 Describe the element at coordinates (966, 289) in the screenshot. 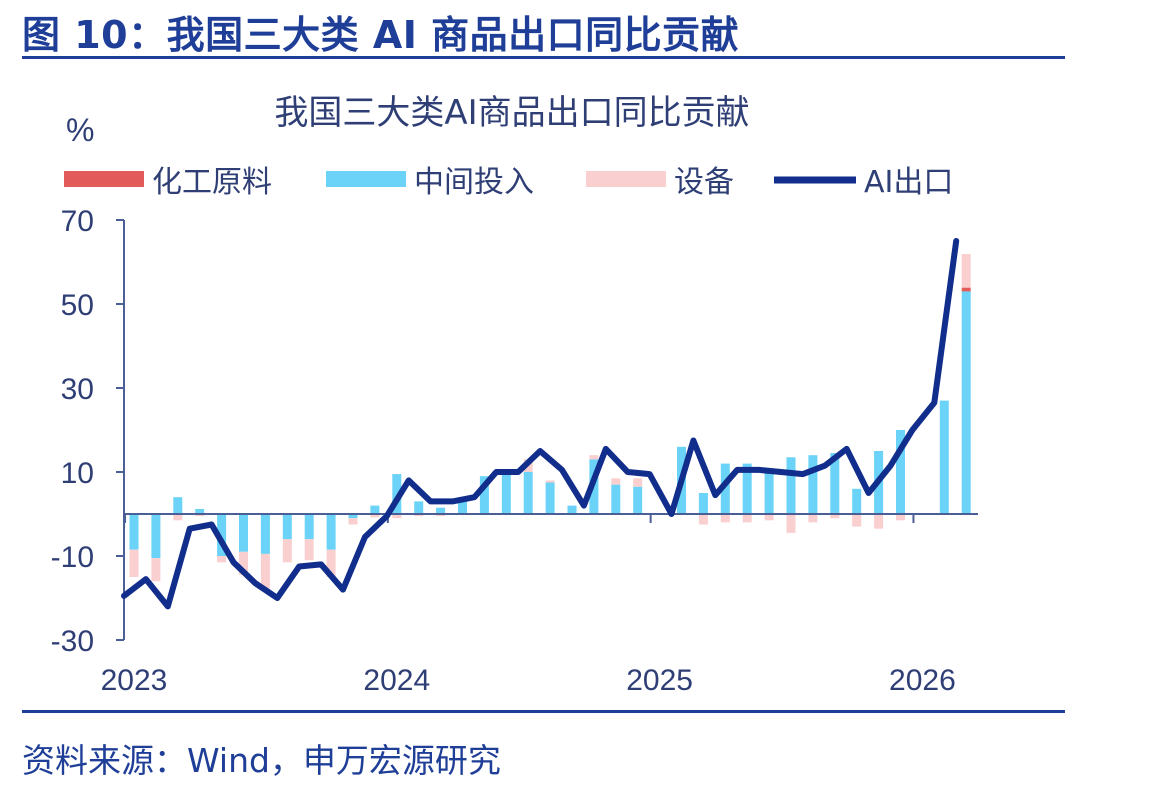

I see `bar-chemical` at that location.